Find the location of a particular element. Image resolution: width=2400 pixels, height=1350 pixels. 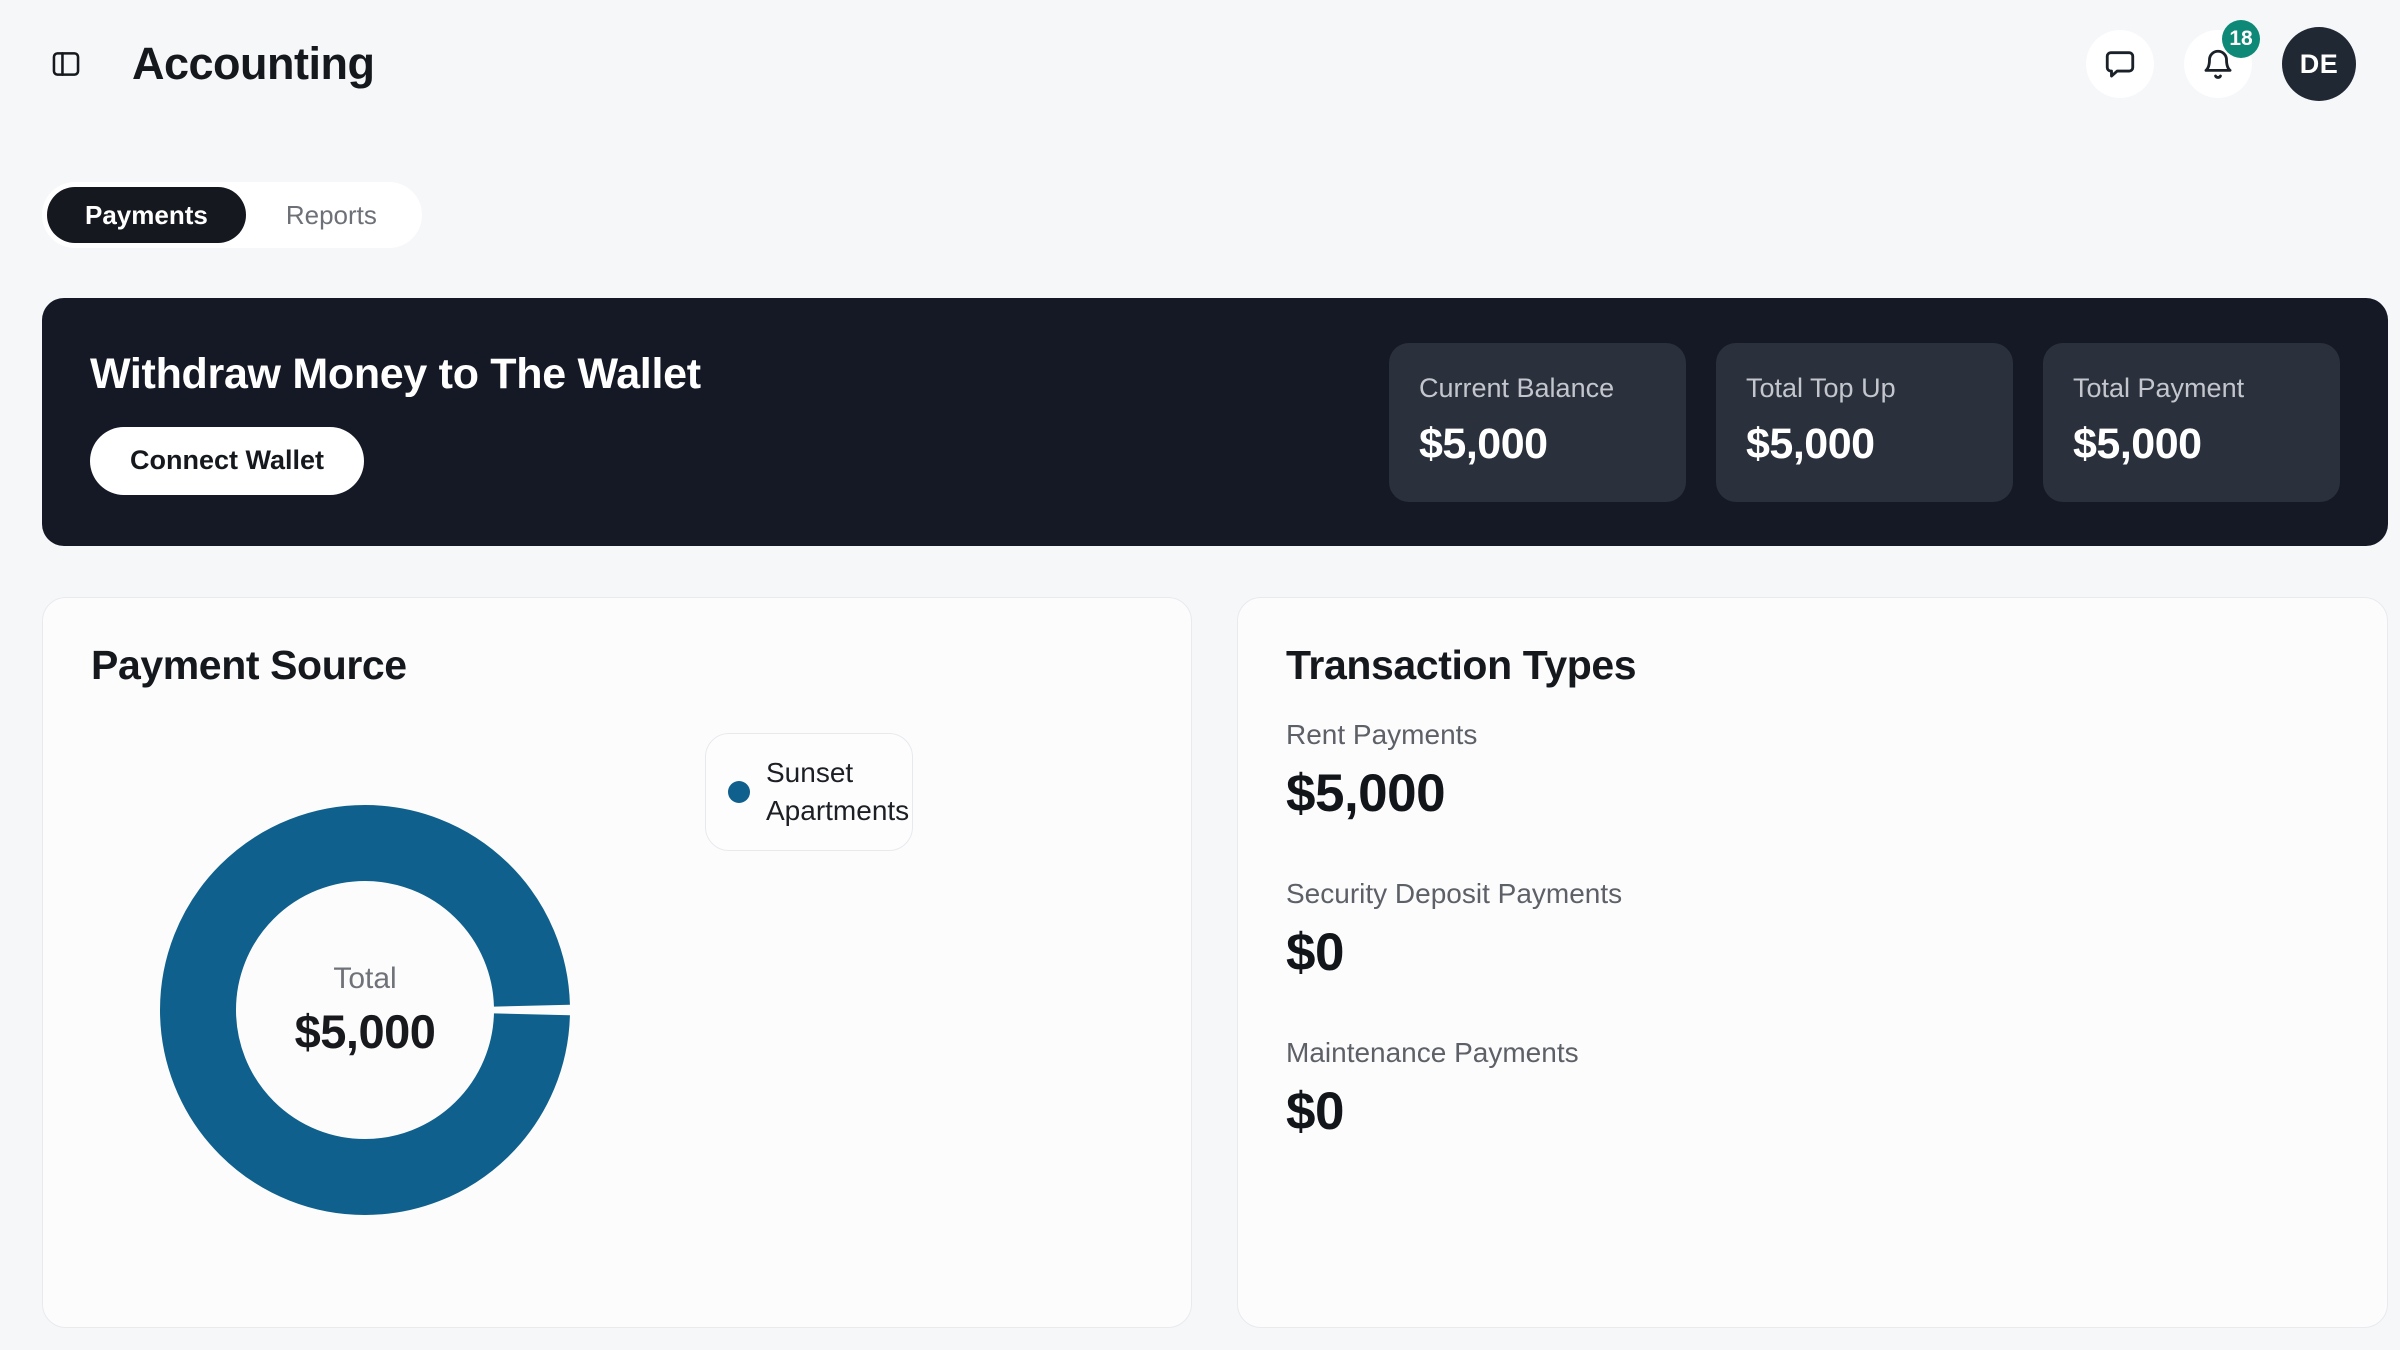

transaction-row-label: Maintenance Payments is located at coordinates (1432, 1052).